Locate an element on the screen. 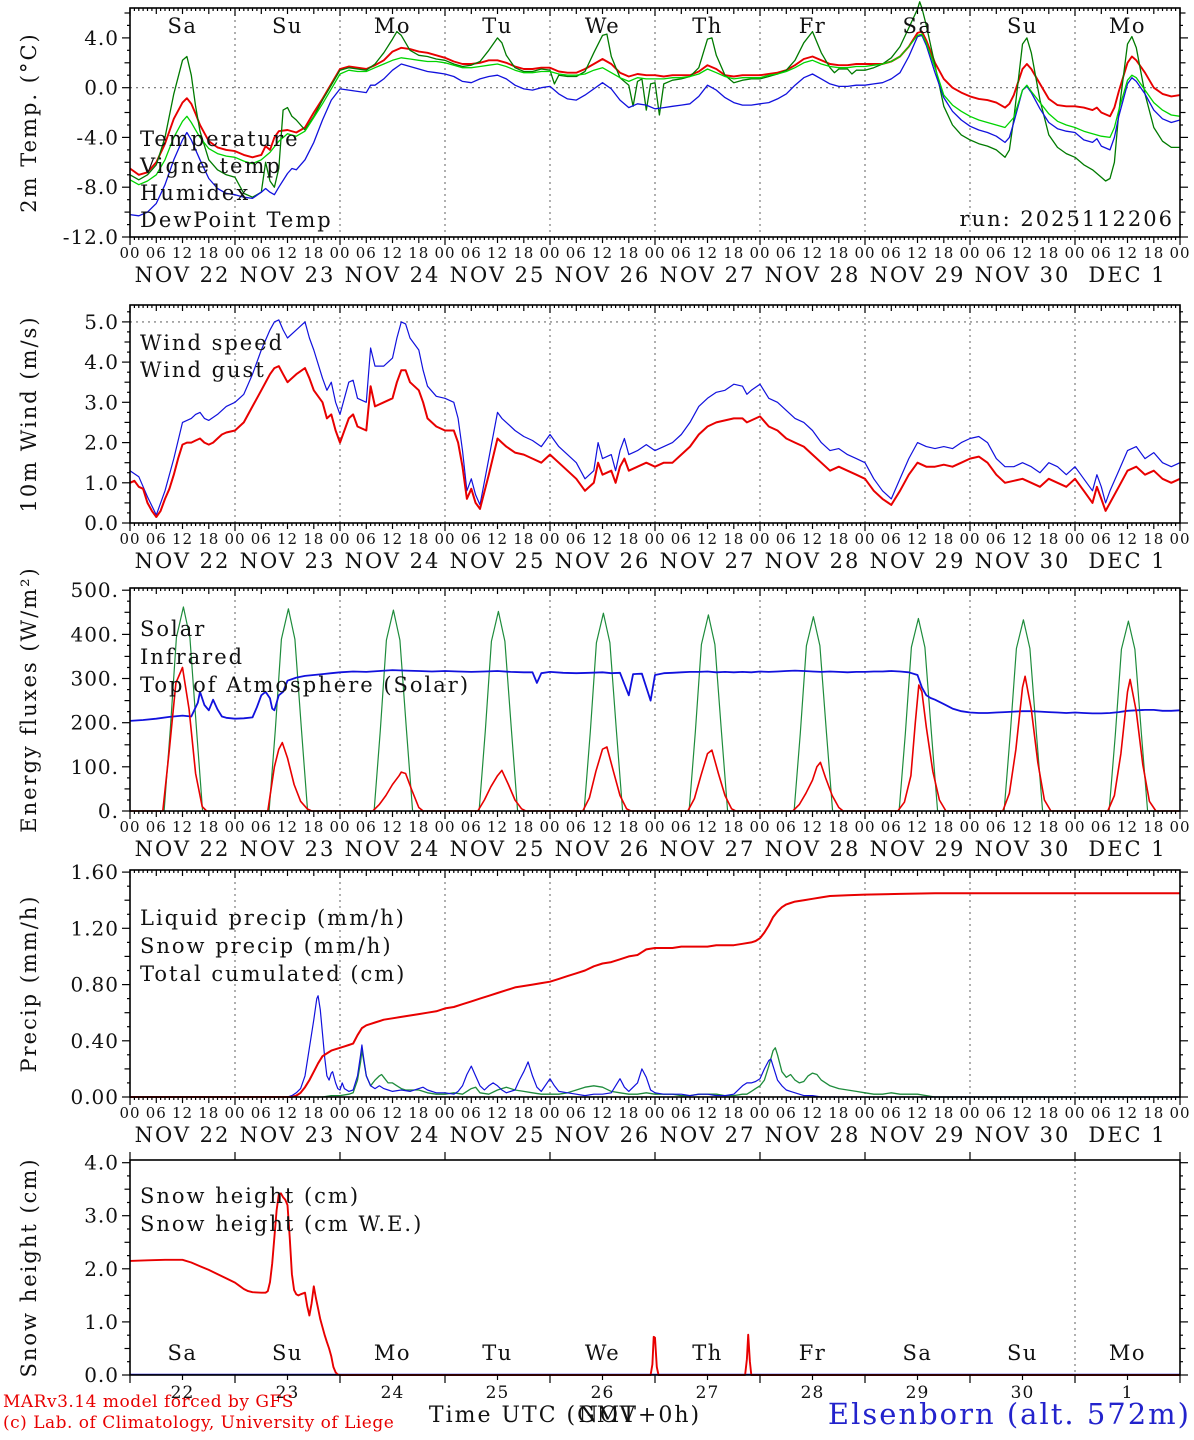 This screenshot has height=1440, width=1194. legend-snow-height-cm-: Snow height (cm) is located at coordinates (250, 1196).